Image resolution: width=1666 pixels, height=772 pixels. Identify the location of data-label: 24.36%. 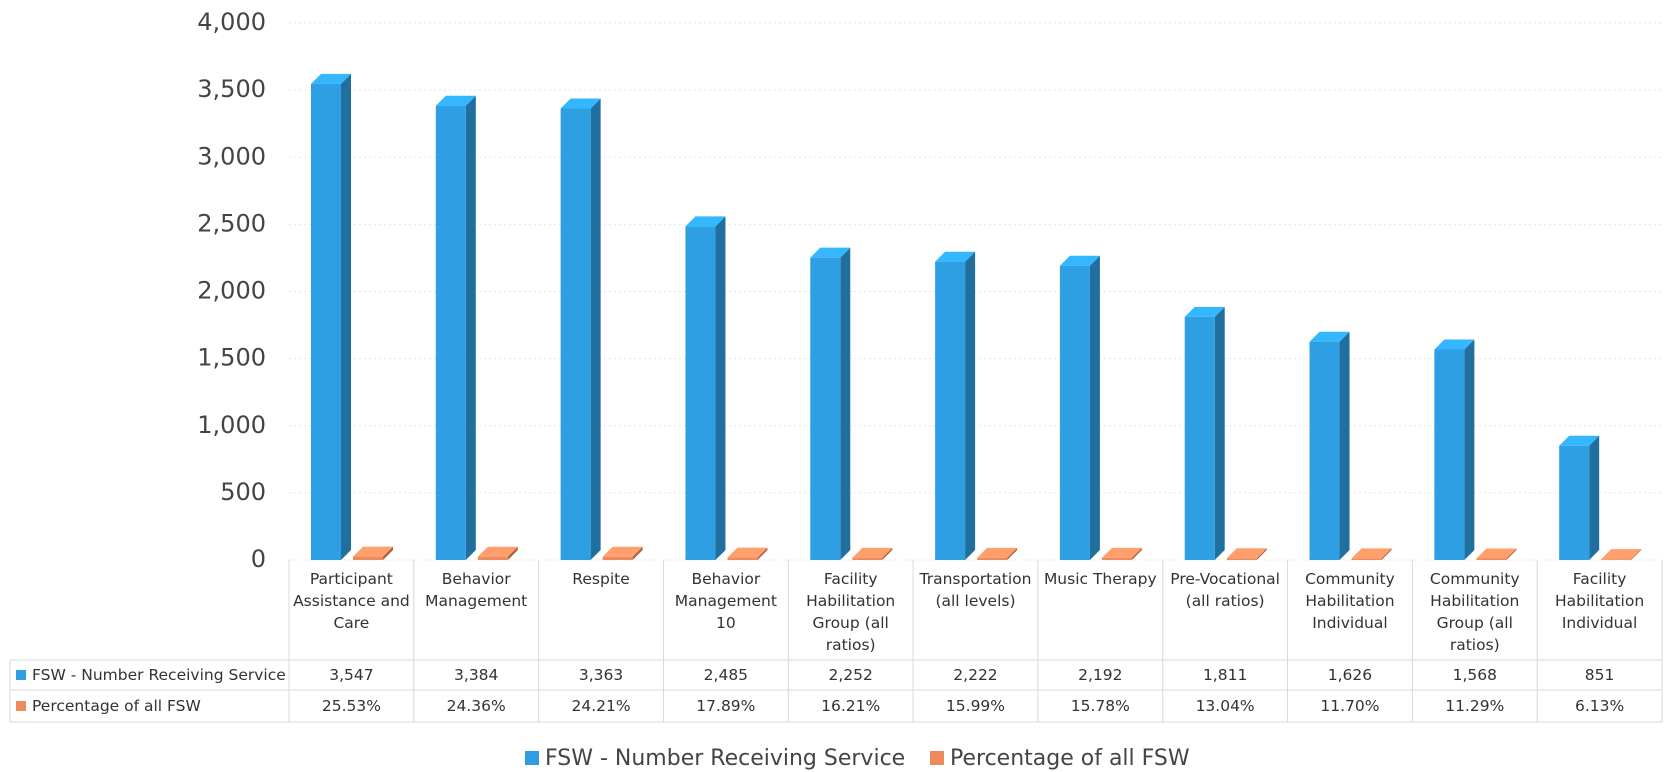
(476, 706).